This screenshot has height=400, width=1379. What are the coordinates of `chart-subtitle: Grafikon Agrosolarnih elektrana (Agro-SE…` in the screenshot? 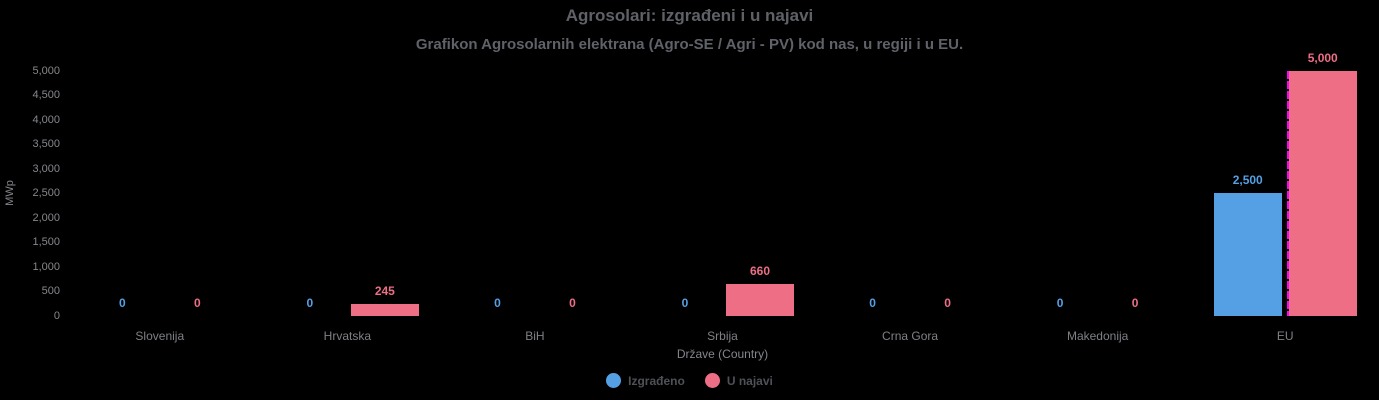 It's located at (689, 44).